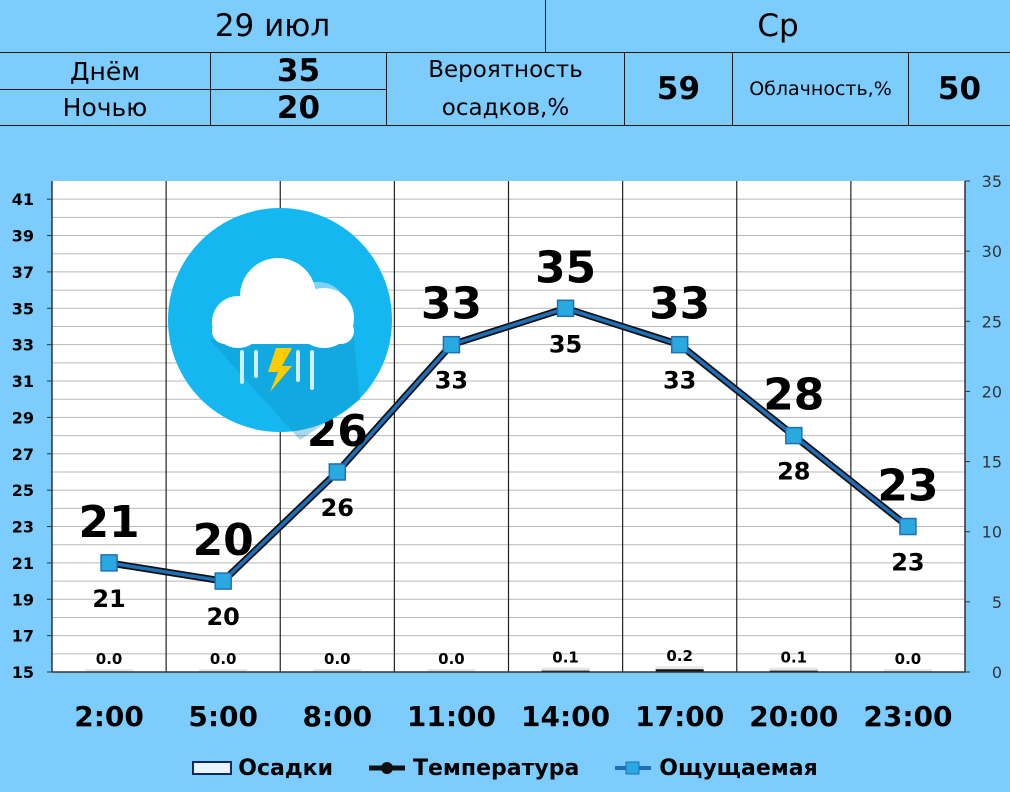 The image size is (1010, 792). I want to click on day-value: 35, so click(298, 71).